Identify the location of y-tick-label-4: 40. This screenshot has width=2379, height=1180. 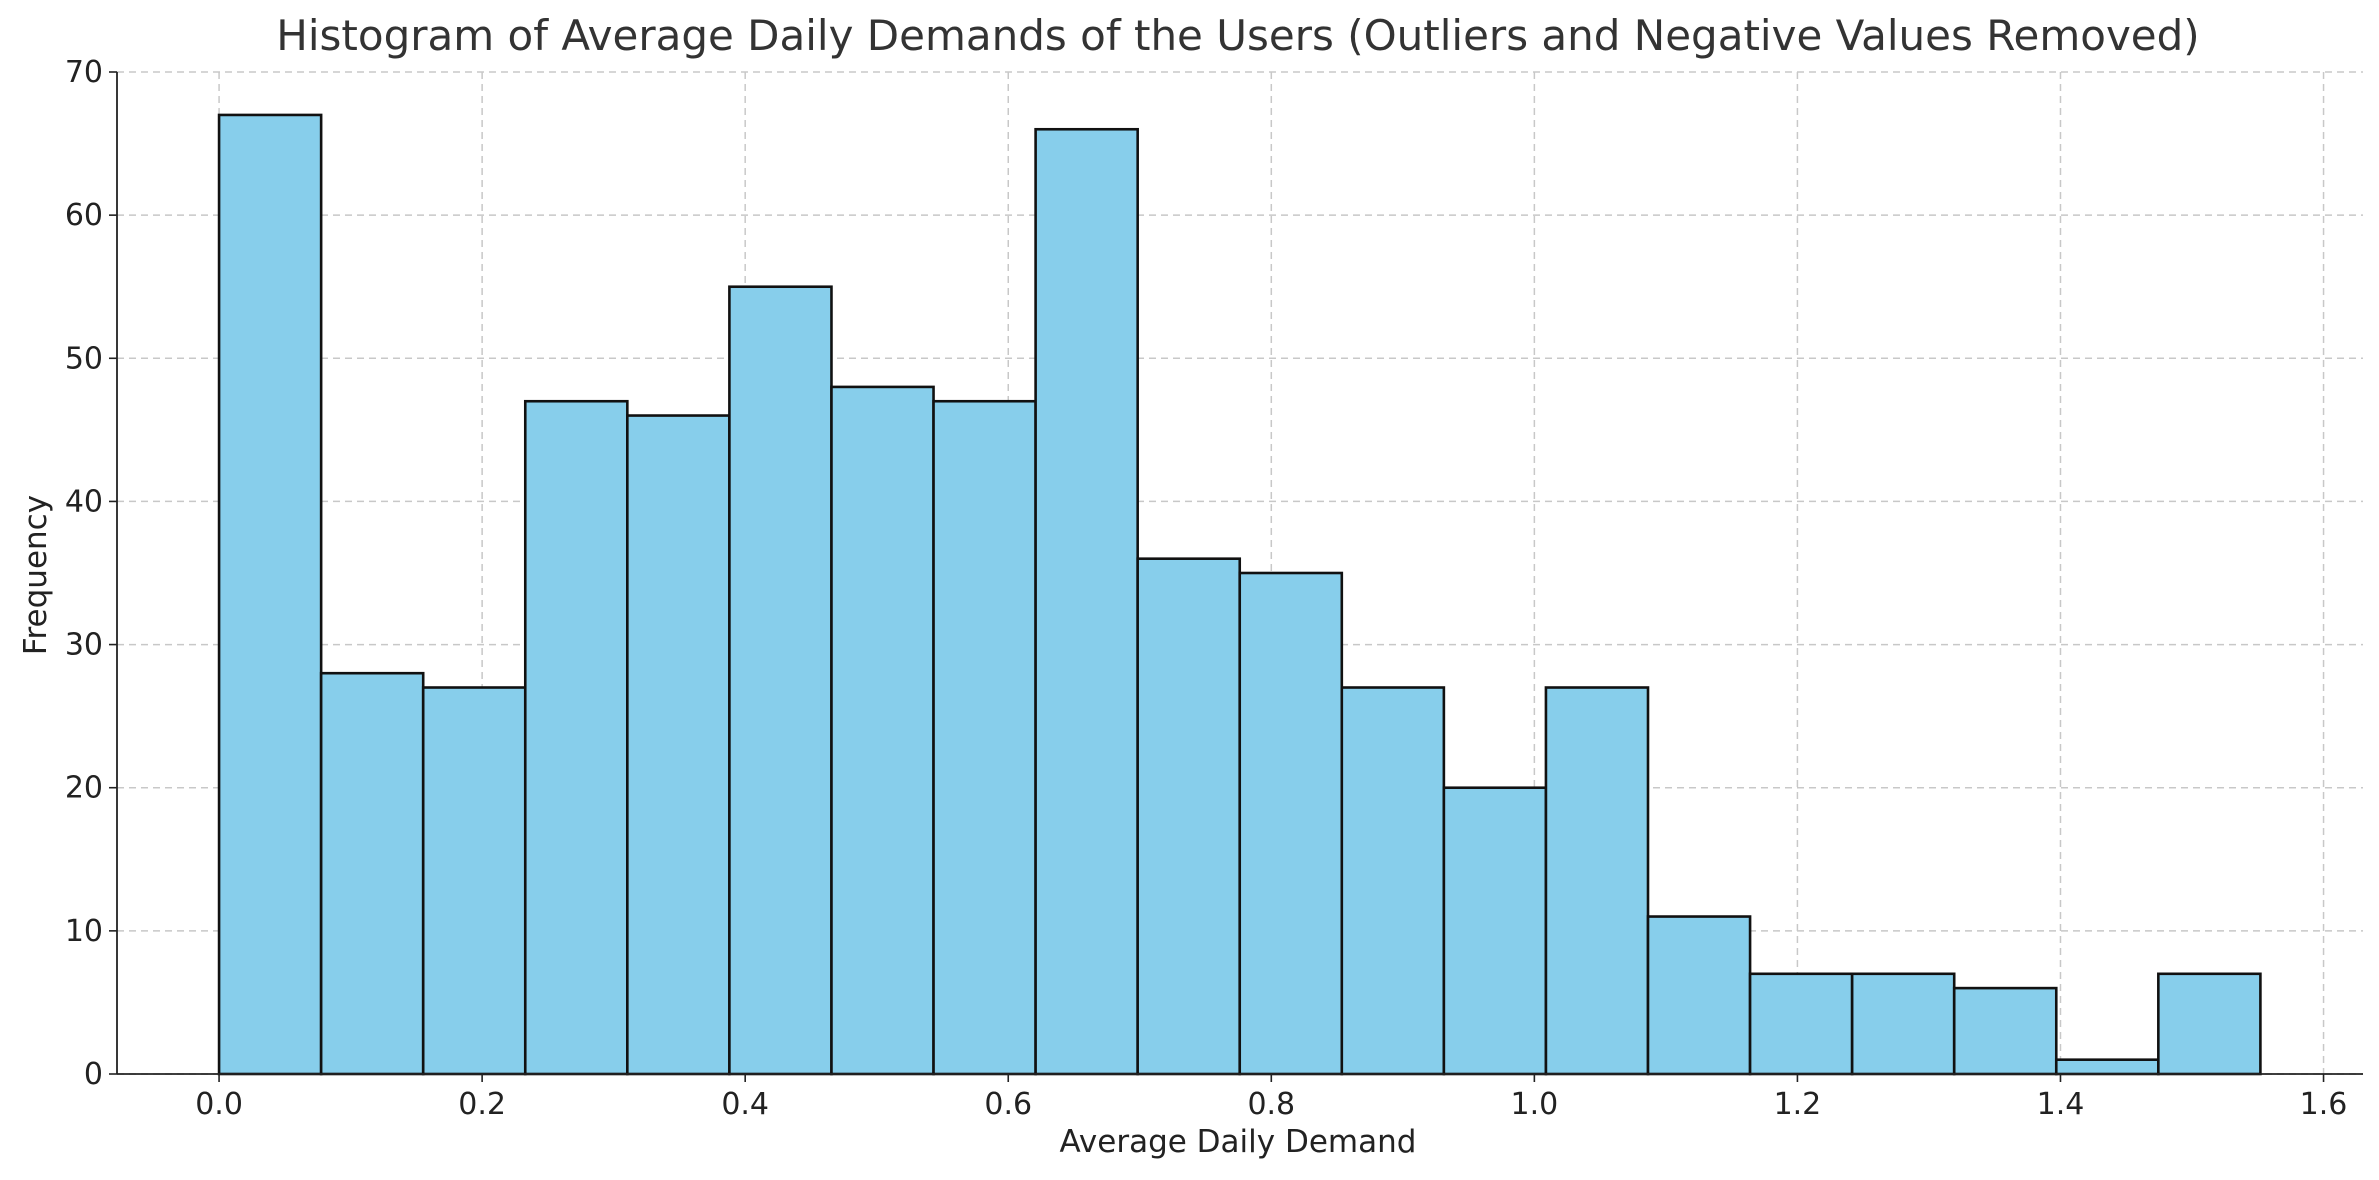
(84, 501).